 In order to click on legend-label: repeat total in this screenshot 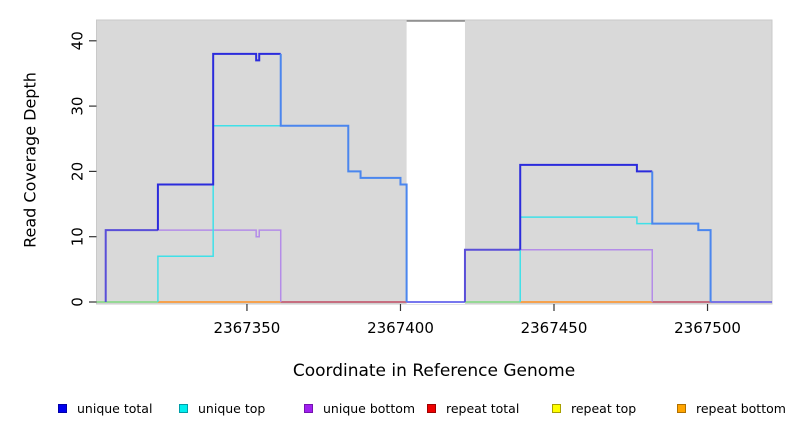, I will do `click(483, 408)`.